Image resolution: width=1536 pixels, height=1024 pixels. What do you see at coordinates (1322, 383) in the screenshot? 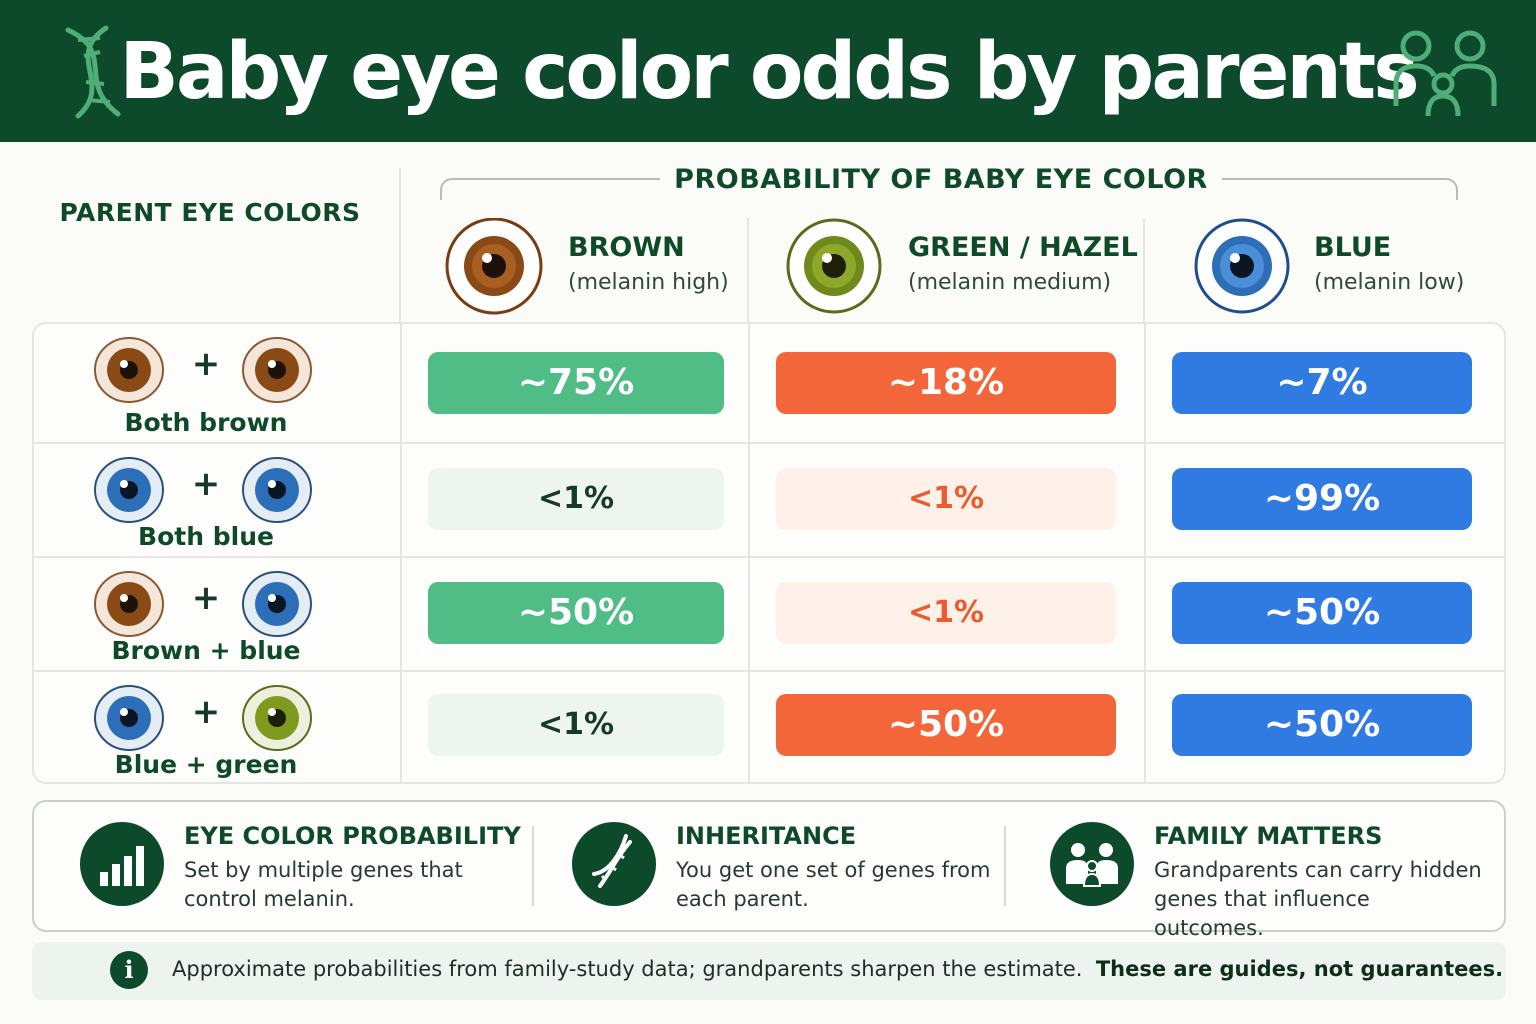
I see `probability-cell: ~7%` at bounding box center [1322, 383].